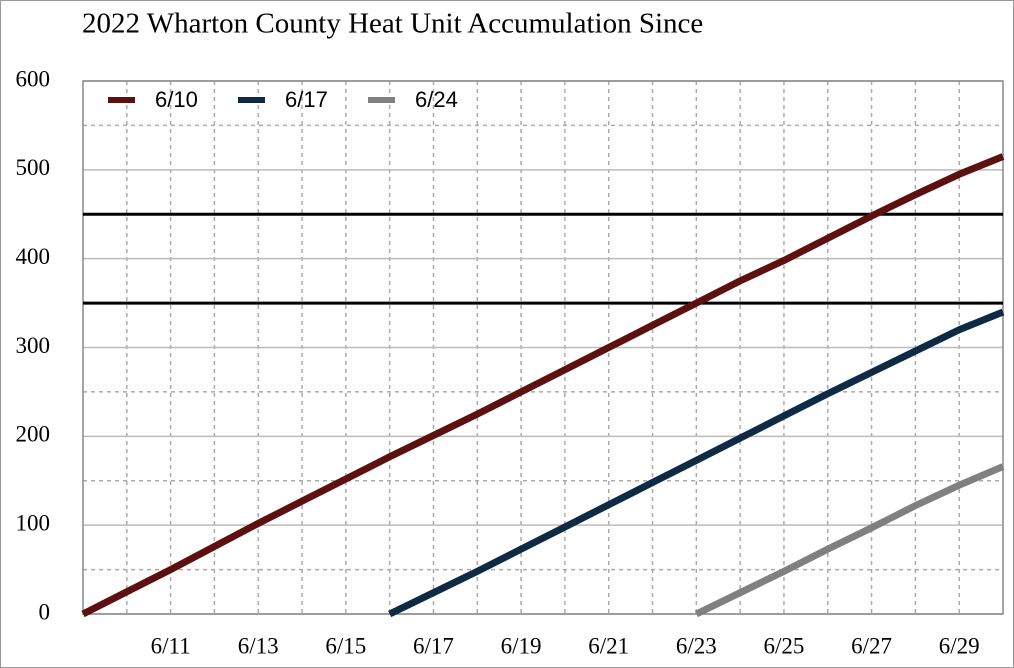 The image size is (1014, 668). I want to click on y-tick-label: 400, so click(33, 256).